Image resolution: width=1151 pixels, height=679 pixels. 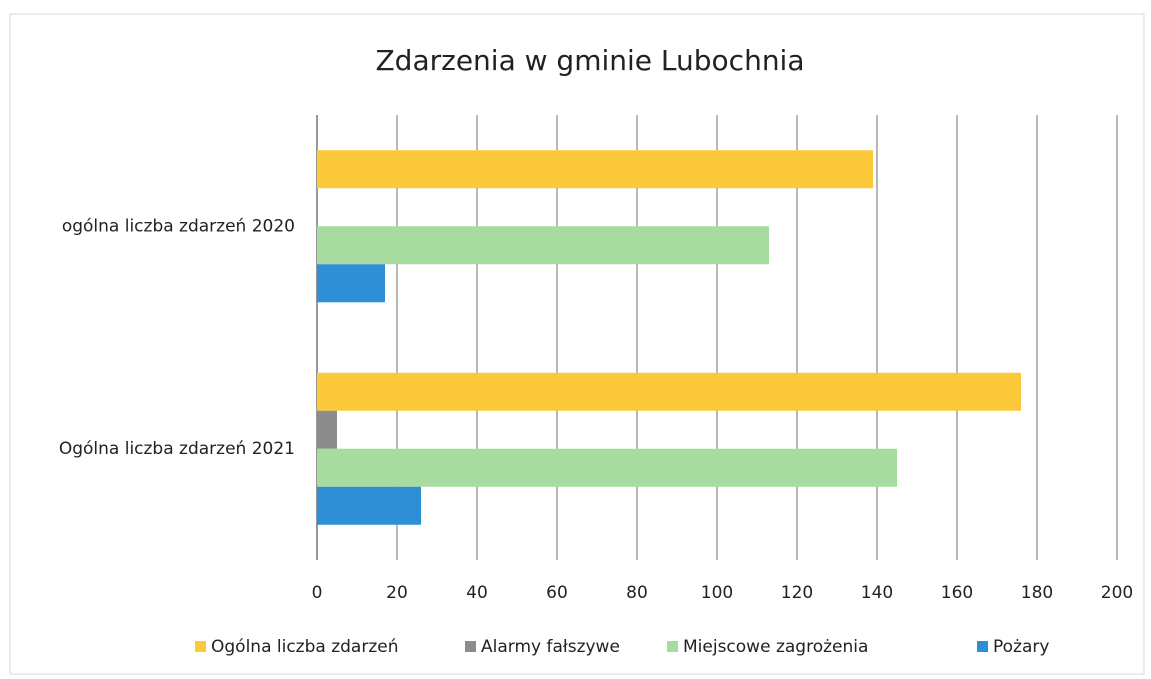 I want to click on x-tick-label: 120, so click(x=797, y=593).